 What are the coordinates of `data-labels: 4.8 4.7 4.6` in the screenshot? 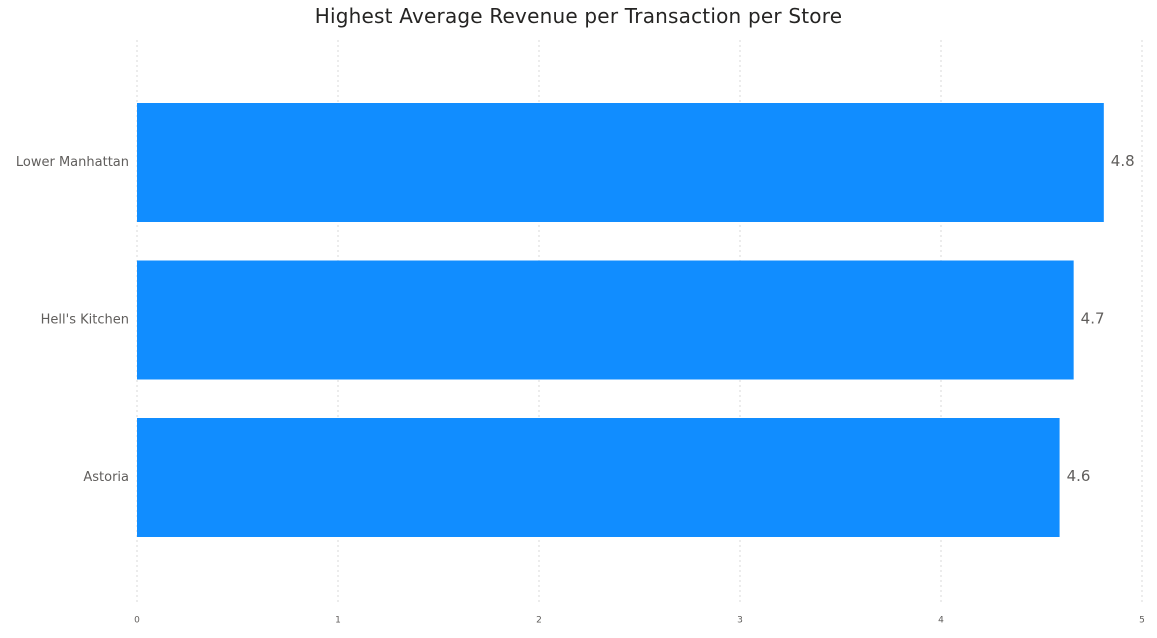 It's located at (1101, 318).